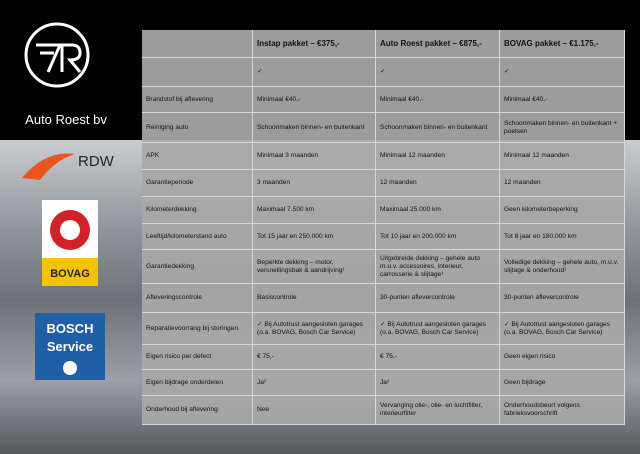 This screenshot has width=640, height=454. Describe the element at coordinates (314, 410) in the screenshot. I see `table-cell: Nee` at that location.